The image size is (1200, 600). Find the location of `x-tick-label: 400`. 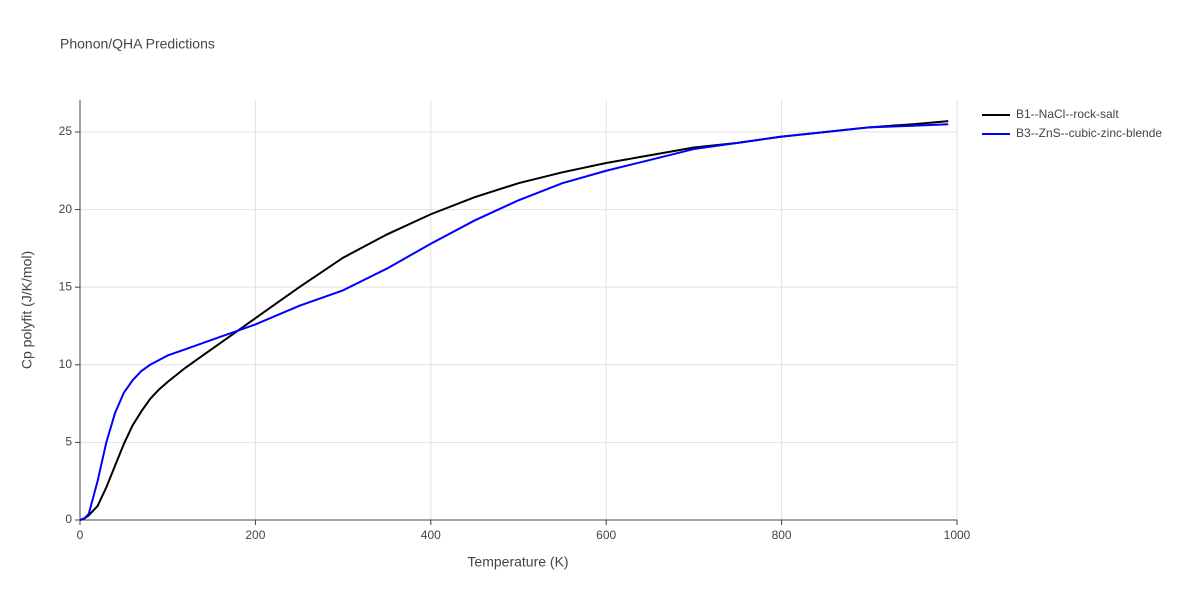

x-tick-label: 400 is located at coordinates (431, 535).